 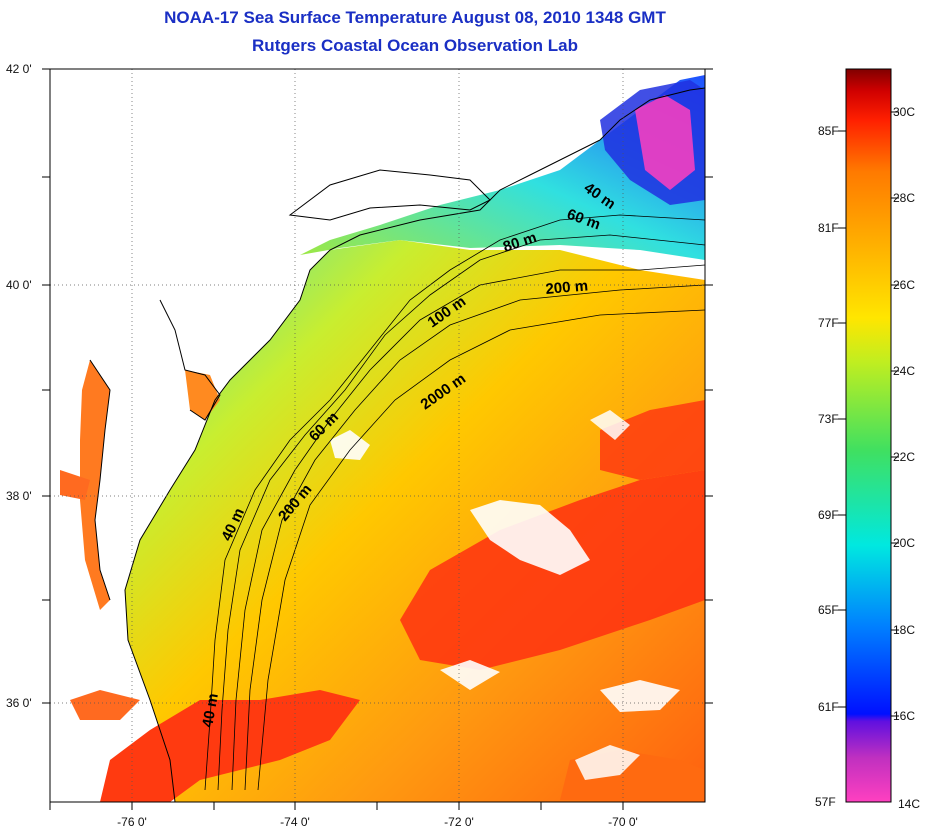 I want to click on lat-label: 38 0', so click(x=19, y=496).